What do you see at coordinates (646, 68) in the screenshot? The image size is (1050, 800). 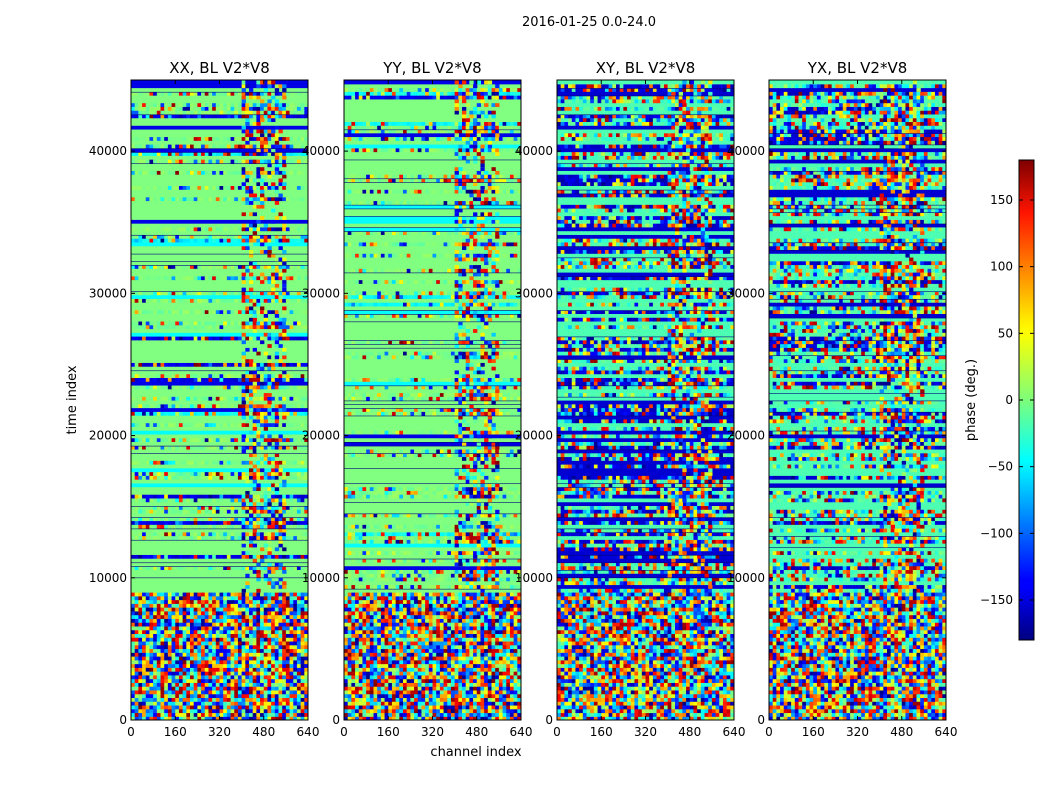 I see `panel-title: XY, BL V2*V8` at bounding box center [646, 68].